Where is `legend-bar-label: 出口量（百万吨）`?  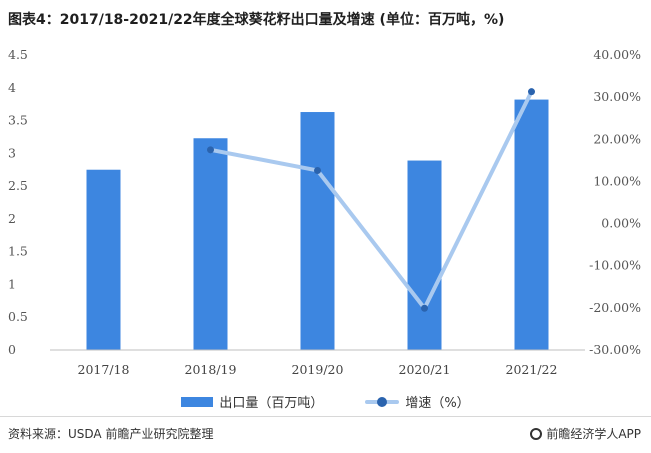 legend-bar-label: 出口量（百万吨） is located at coordinates (271, 403).